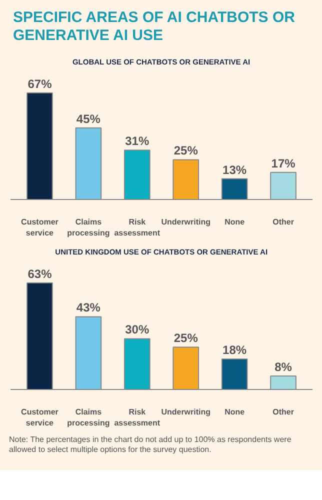 The width and height of the screenshot is (322, 500). Describe the element at coordinates (150, 445) in the screenshot. I see `text: Note: The percentages in the chart do not add up to 100% as respondents were allowed to select multiple options for the survey question.` at that location.